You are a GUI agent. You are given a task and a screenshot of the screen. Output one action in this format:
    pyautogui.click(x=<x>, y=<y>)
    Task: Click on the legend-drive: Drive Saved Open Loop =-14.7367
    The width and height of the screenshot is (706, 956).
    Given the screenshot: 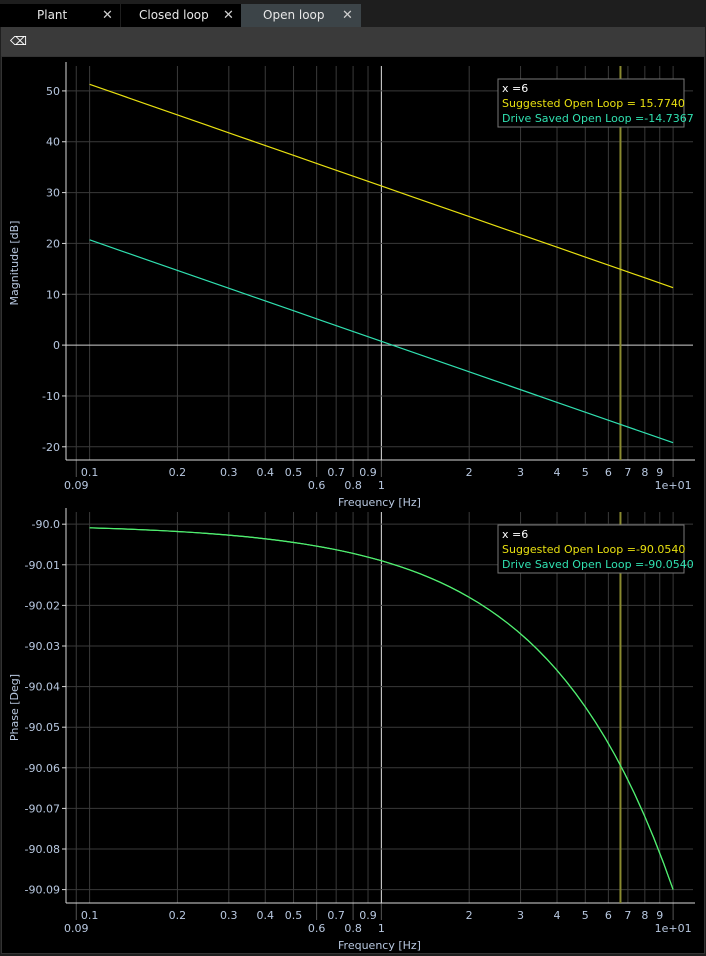 What is the action you would take?
    pyautogui.click(x=598, y=118)
    